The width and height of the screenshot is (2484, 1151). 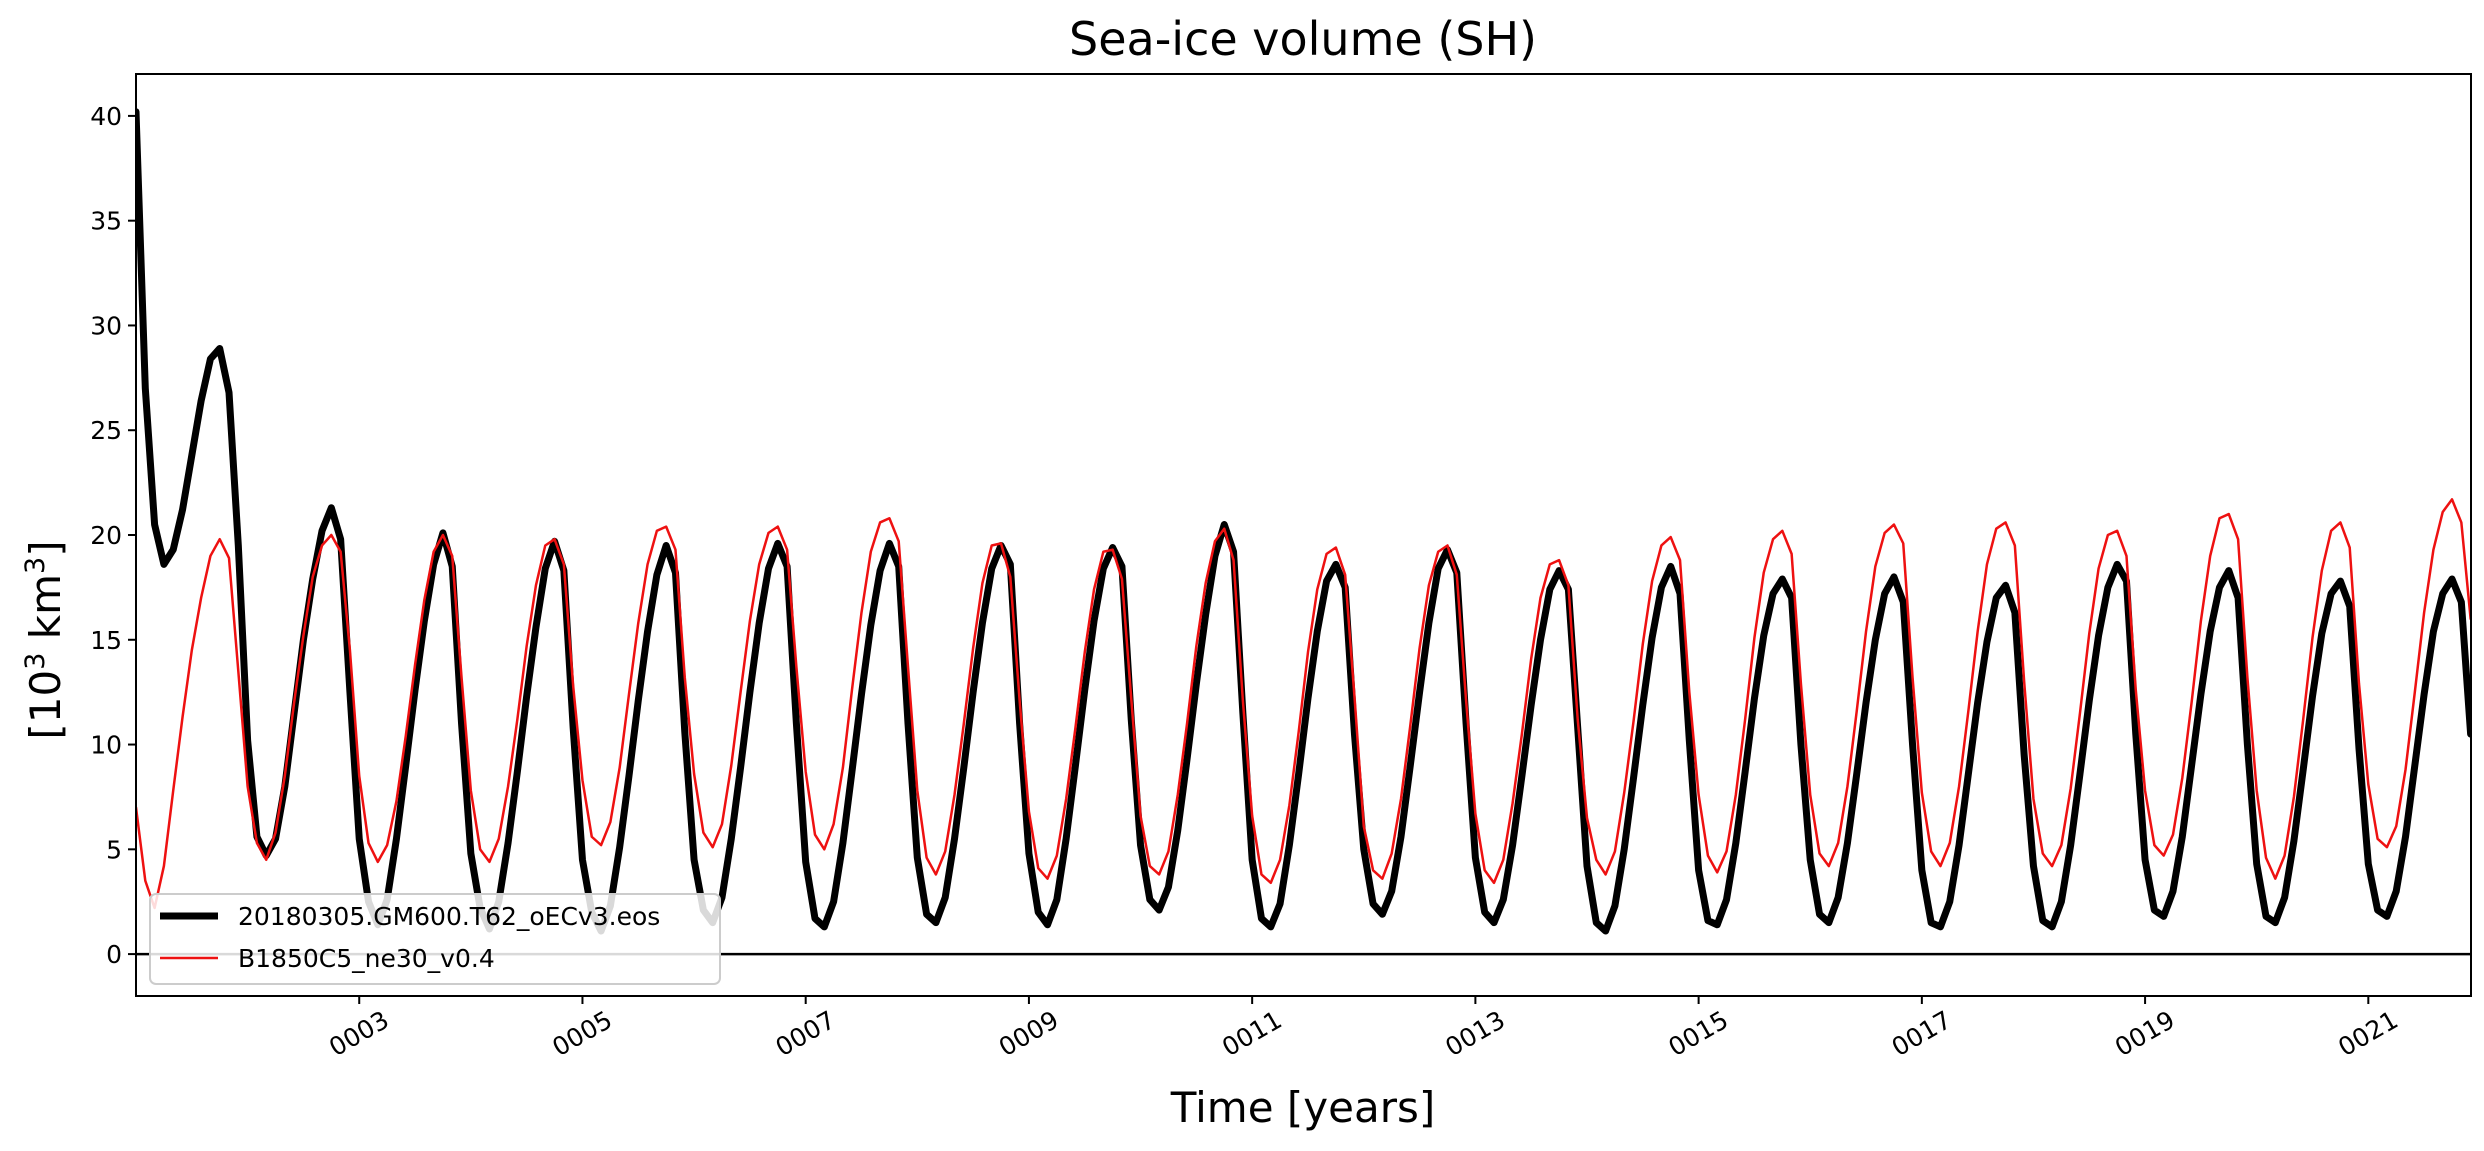 I want to click on x-tick-label: 0011, so click(x=1252, y=1033).